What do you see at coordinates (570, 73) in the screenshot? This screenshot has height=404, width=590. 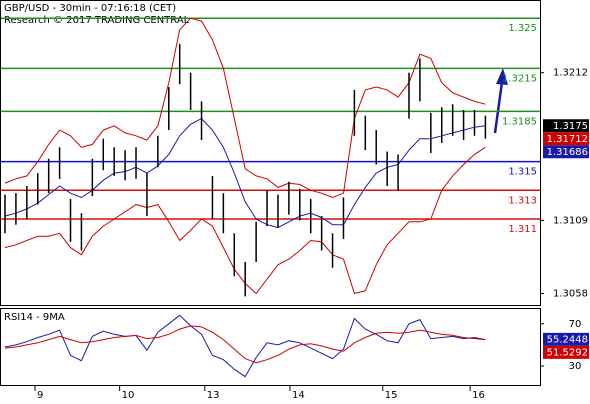 I see `y-tick-label: 1.3212` at bounding box center [570, 73].